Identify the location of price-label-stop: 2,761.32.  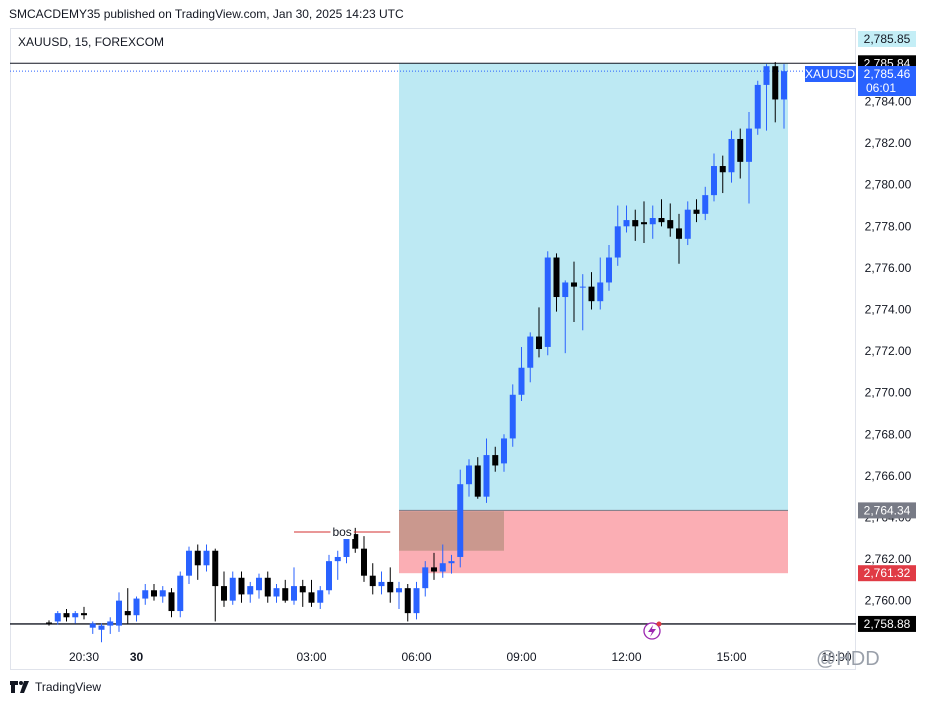
(887, 573).